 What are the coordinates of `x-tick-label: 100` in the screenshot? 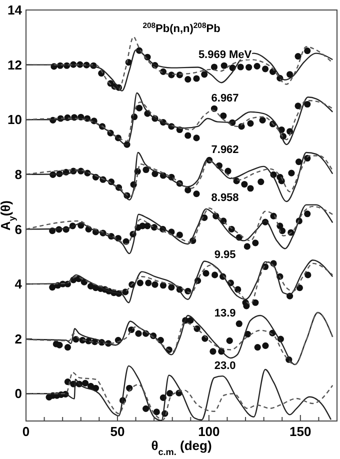 It's located at (209, 431).